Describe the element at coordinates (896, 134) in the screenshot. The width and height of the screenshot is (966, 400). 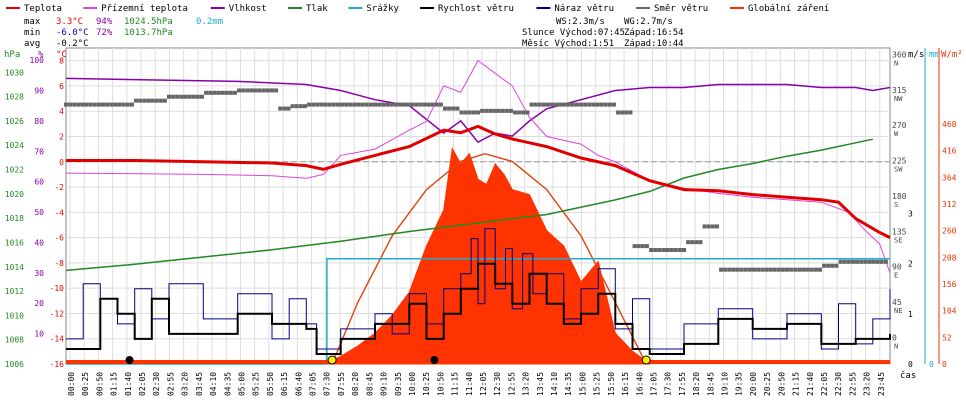
I see `tick-dir-label-6: W` at that location.